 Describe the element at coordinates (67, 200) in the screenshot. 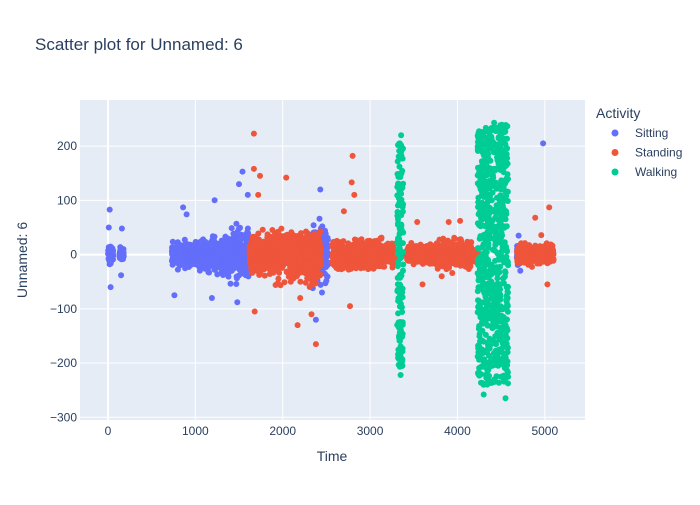

I see `y-tick-label: 100` at that location.